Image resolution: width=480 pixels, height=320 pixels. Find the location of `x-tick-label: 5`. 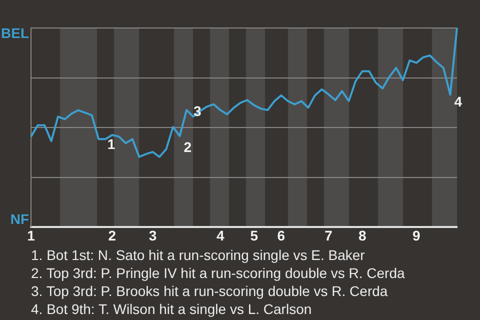

x-tick-label: 5 is located at coordinates (254, 235).